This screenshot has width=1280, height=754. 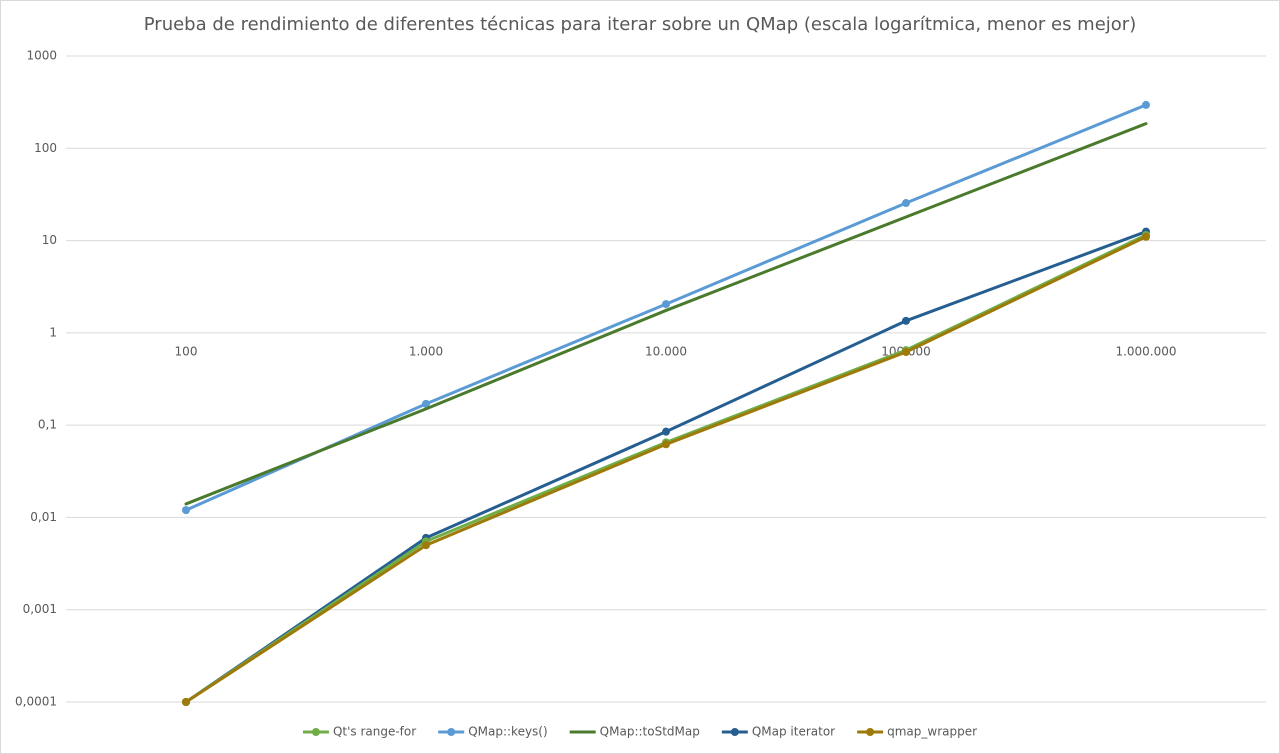 I want to click on x-tick-label: 10.000, so click(x=666, y=351).